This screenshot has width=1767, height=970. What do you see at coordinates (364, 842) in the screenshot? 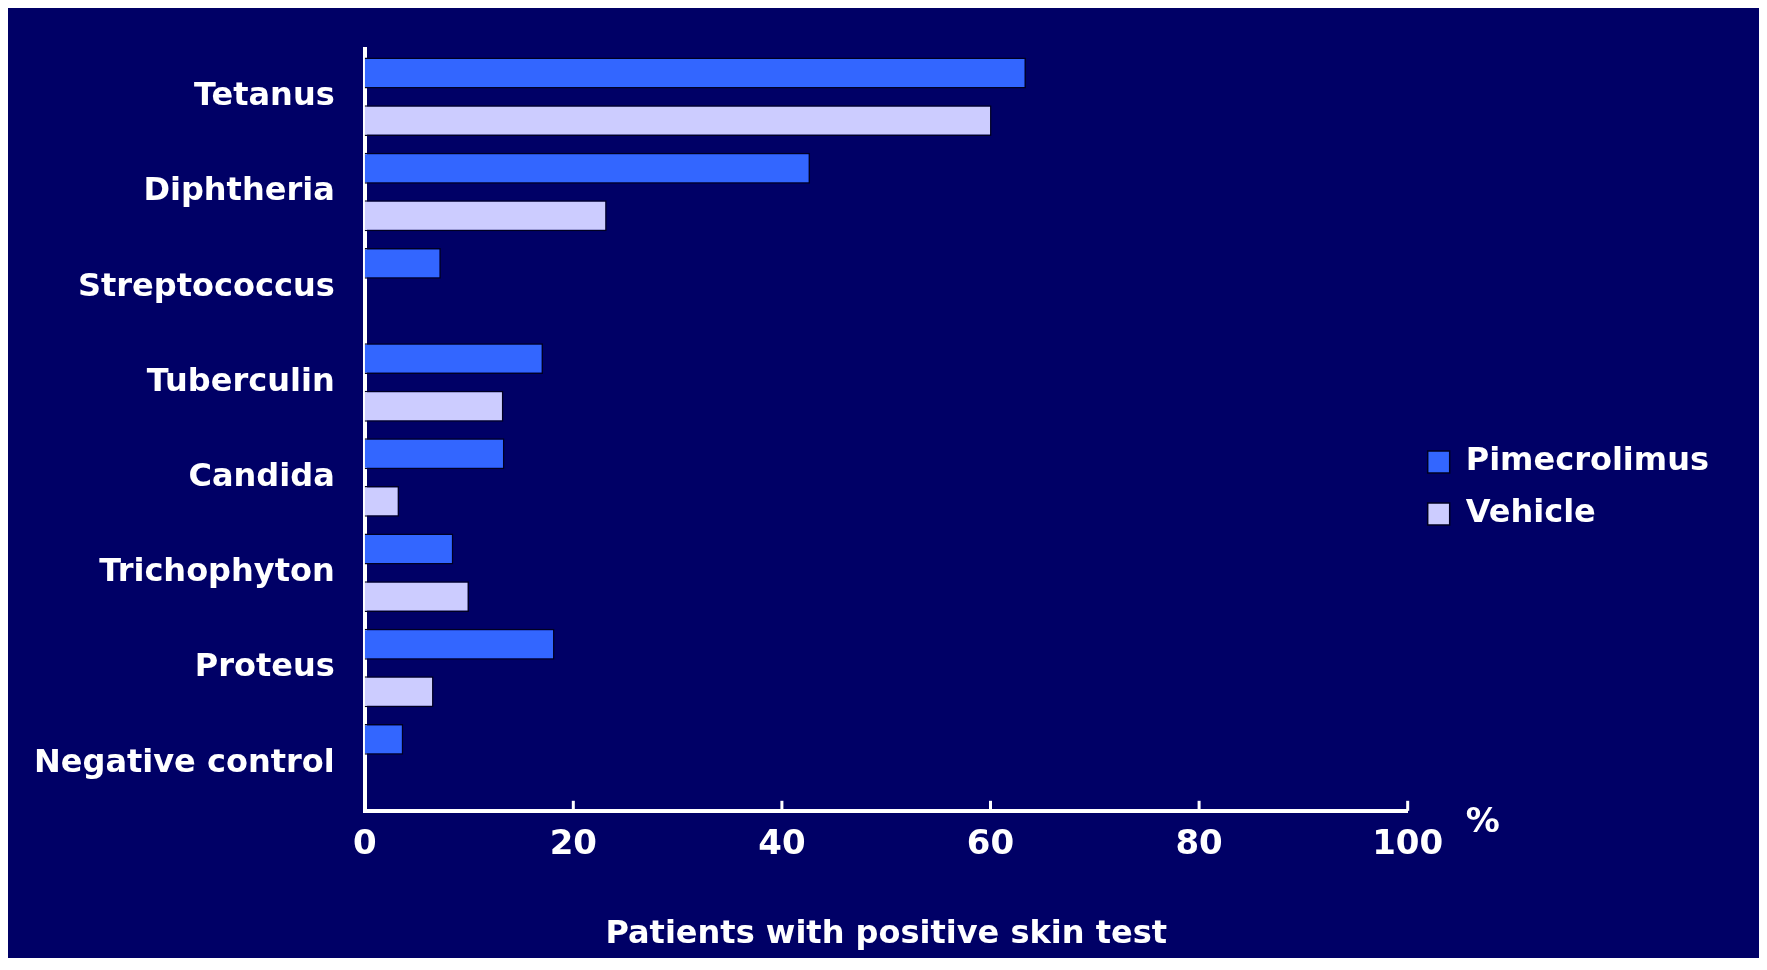
I see `x-tick-label: 0` at bounding box center [364, 842].